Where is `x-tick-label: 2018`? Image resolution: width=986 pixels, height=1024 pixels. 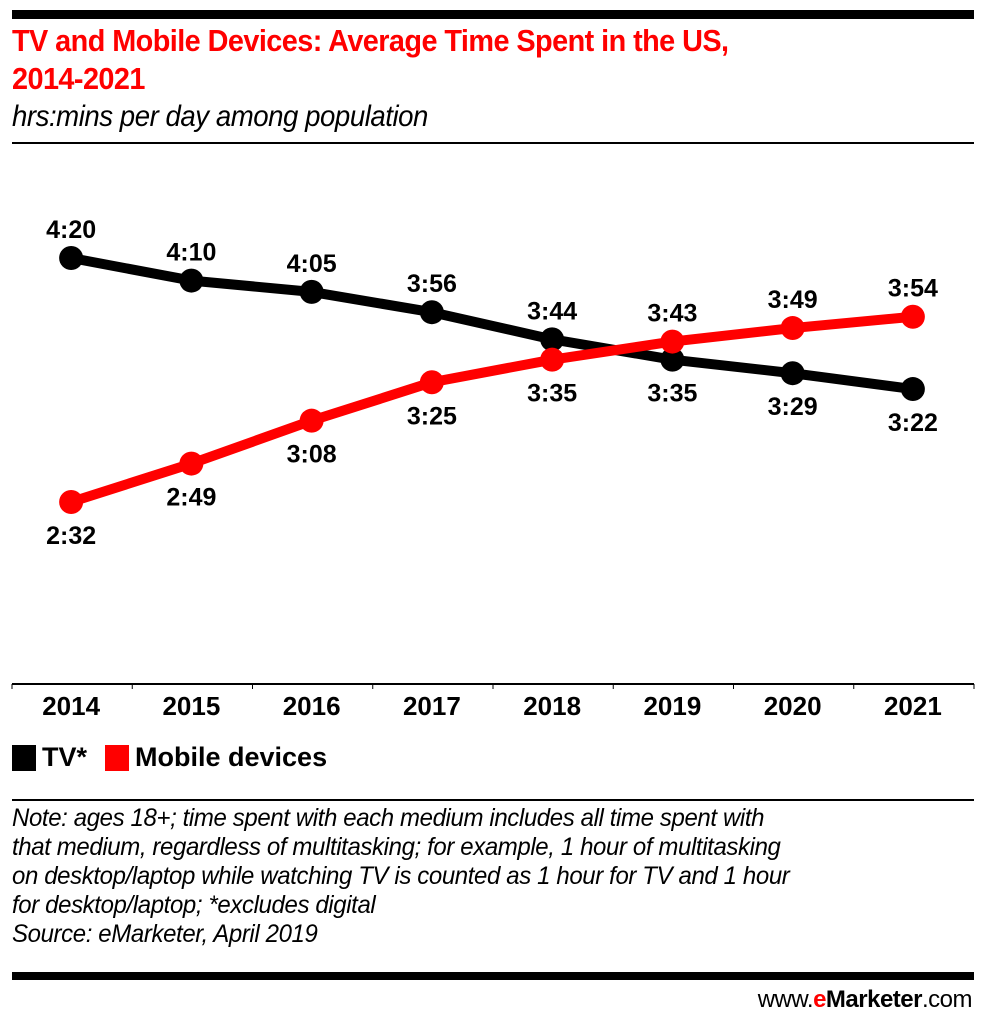 x-tick-label: 2018 is located at coordinates (552, 706).